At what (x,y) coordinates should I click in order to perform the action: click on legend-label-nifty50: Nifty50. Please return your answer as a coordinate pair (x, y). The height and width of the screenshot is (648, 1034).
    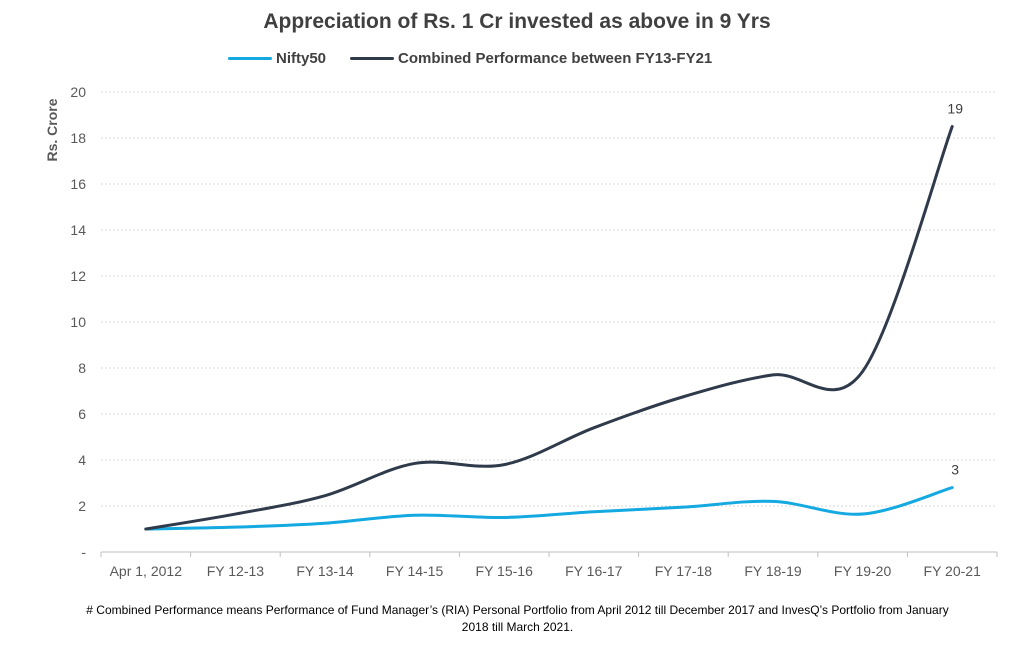
    Looking at the image, I should click on (301, 58).